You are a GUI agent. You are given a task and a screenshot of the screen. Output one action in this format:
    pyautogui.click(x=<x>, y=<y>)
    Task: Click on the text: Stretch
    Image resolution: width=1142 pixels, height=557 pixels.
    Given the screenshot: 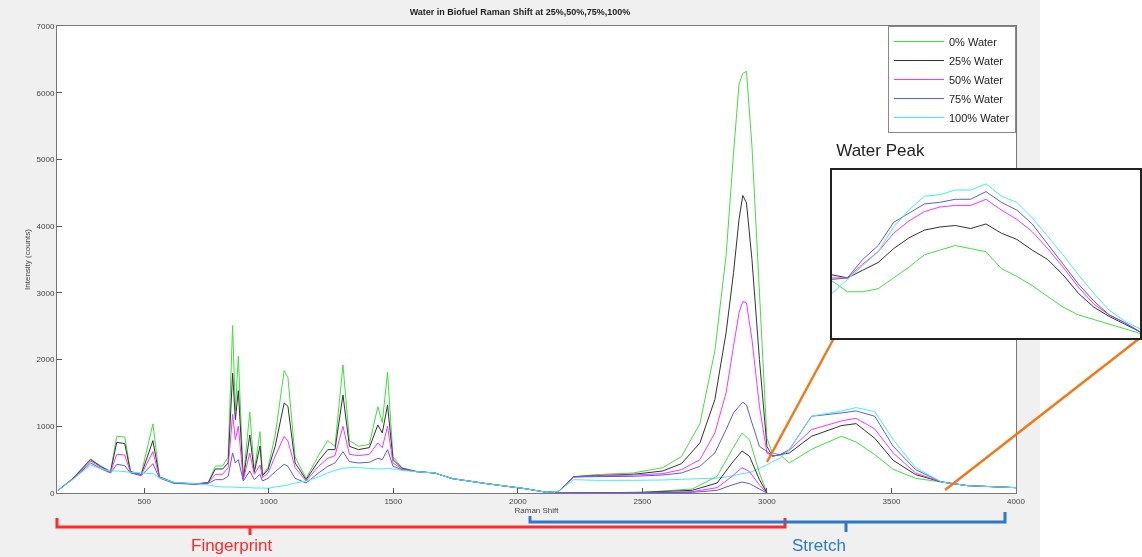 What is the action you would take?
    pyautogui.click(x=819, y=545)
    